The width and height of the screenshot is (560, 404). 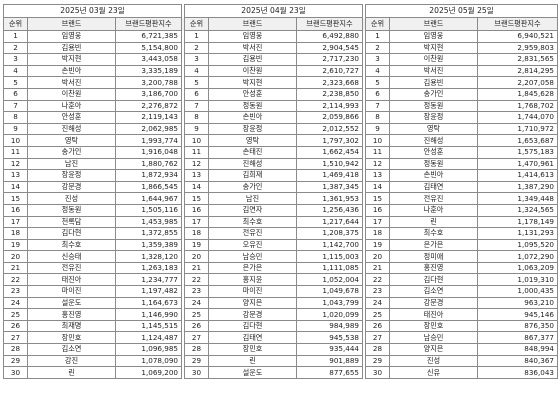 I want to click on index-value-cell: 1,208,375, so click(x=329, y=233).